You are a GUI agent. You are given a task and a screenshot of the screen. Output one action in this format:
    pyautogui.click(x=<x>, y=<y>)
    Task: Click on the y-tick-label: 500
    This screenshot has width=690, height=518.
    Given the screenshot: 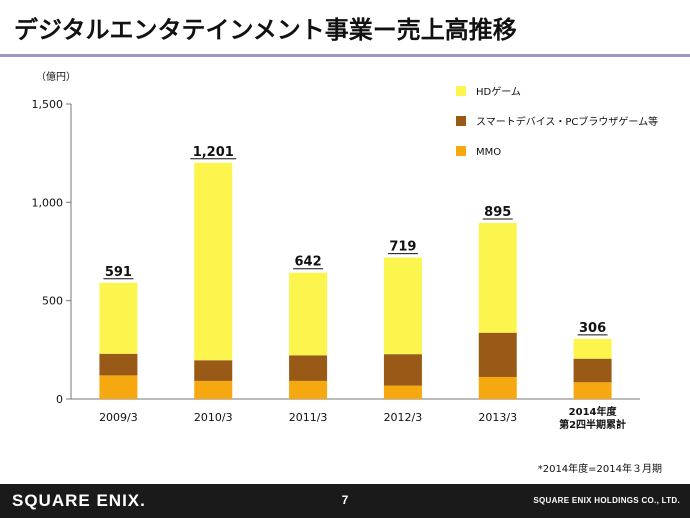 What is the action you would take?
    pyautogui.click(x=52, y=301)
    